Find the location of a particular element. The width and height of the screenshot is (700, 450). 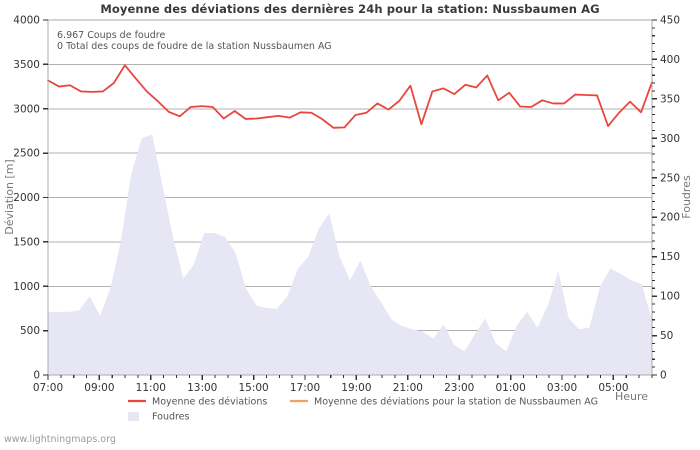

svg-text: 350 is located at coordinates (670, 99).